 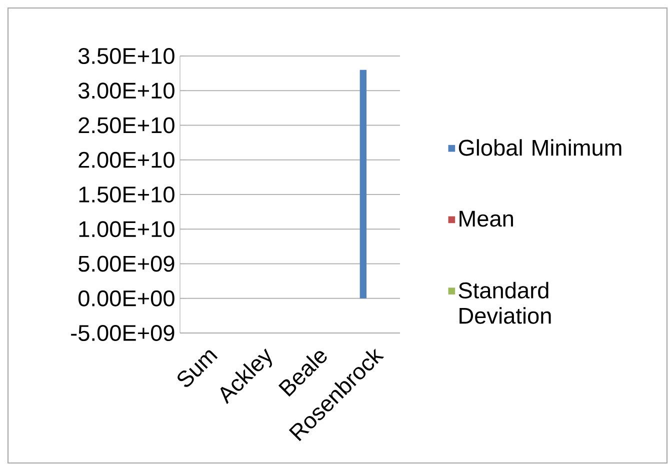 I want to click on legend-label: Mean, so click(x=486, y=218).